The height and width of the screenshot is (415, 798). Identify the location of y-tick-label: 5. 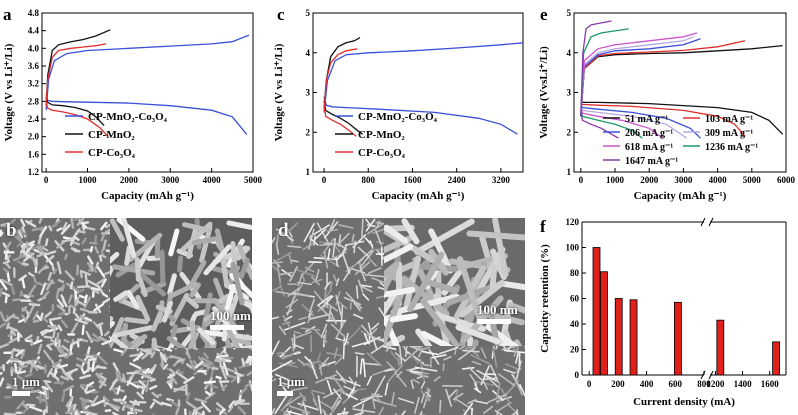
(569, 13).